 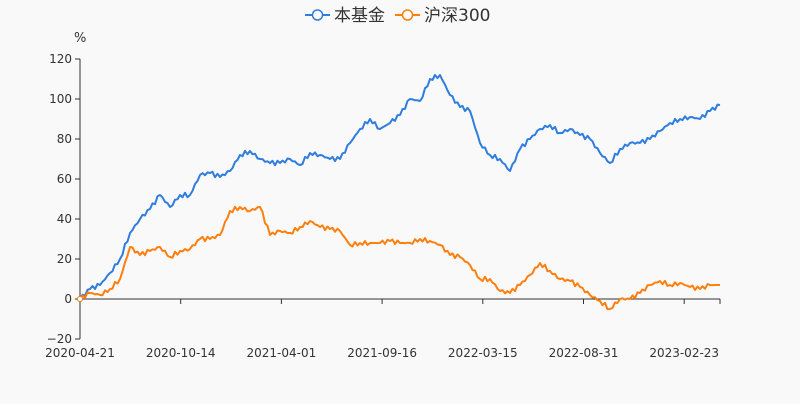 What do you see at coordinates (60, 59) in the screenshot?
I see `y-tick-label: 120` at bounding box center [60, 59].